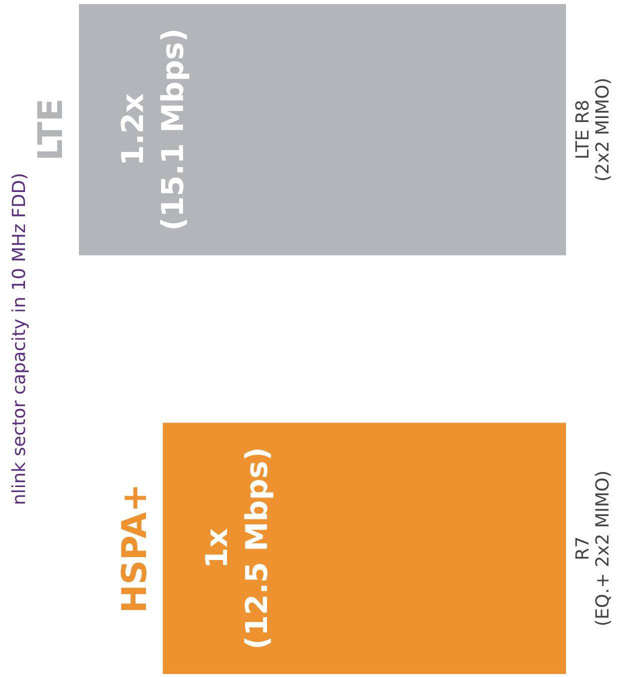 The image size is (643, 677). Describe the element at coordinates (593, 548) in the screenshot. I see `y-tick-label: R7 (EQ.+ 2x2 MIMO)` at that location.